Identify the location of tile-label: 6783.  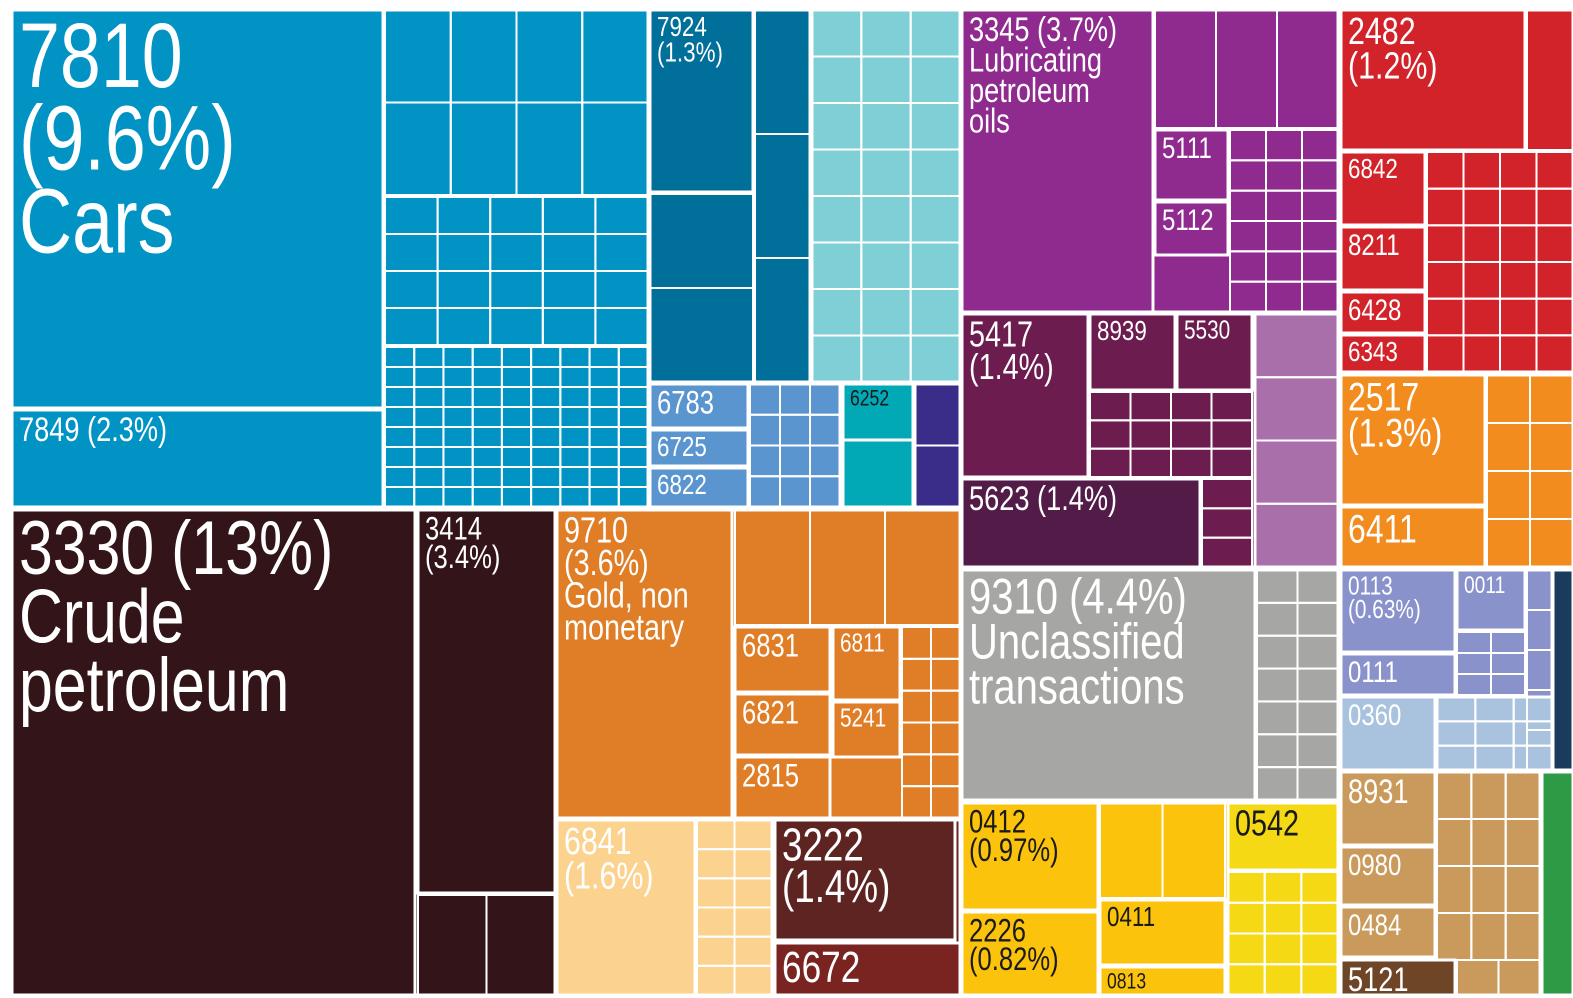
(685, 403).